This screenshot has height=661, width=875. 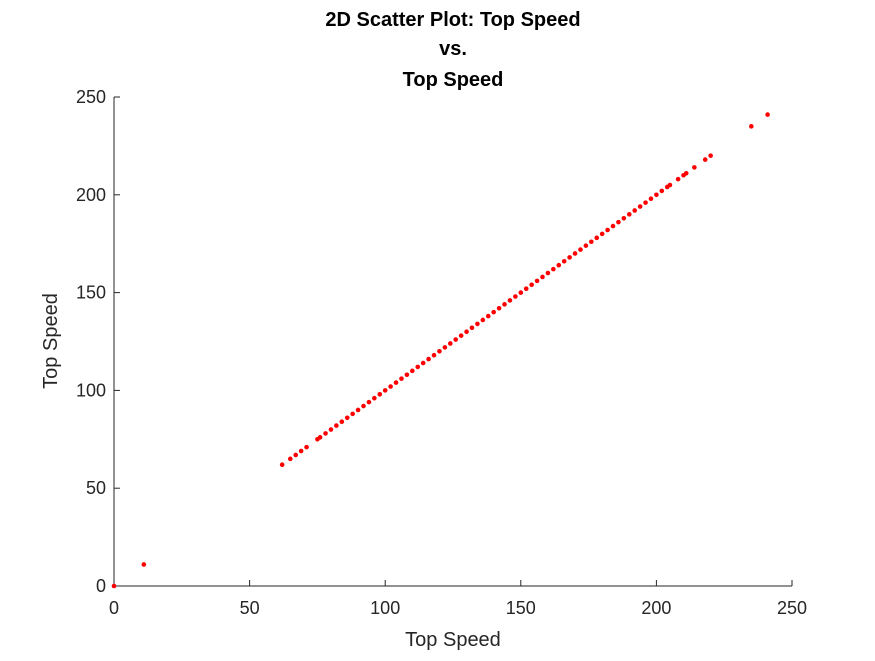 What do you see at coordinates (453, 80) in the screenshot?
I see `chart-title-line-3: Top Speed` at bounding box center [453, 80].